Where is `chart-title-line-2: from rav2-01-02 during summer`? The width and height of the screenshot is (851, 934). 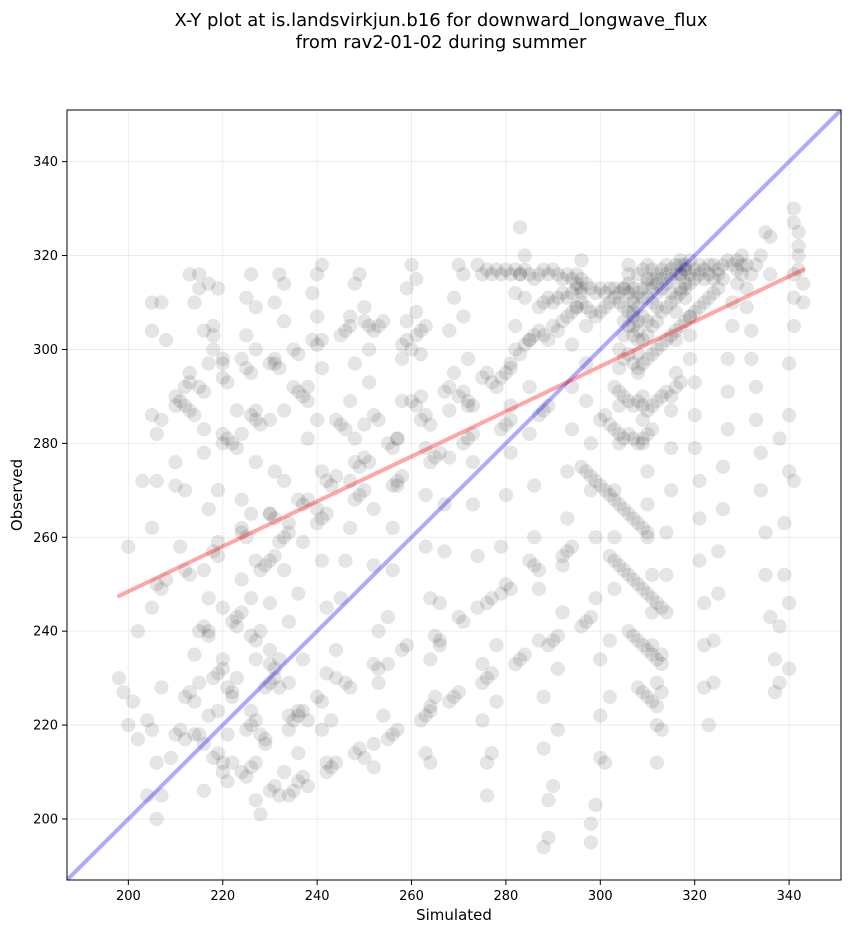
chart-title-line-2: from rav2-01-02 during summer is located at coordinates (441, 42).